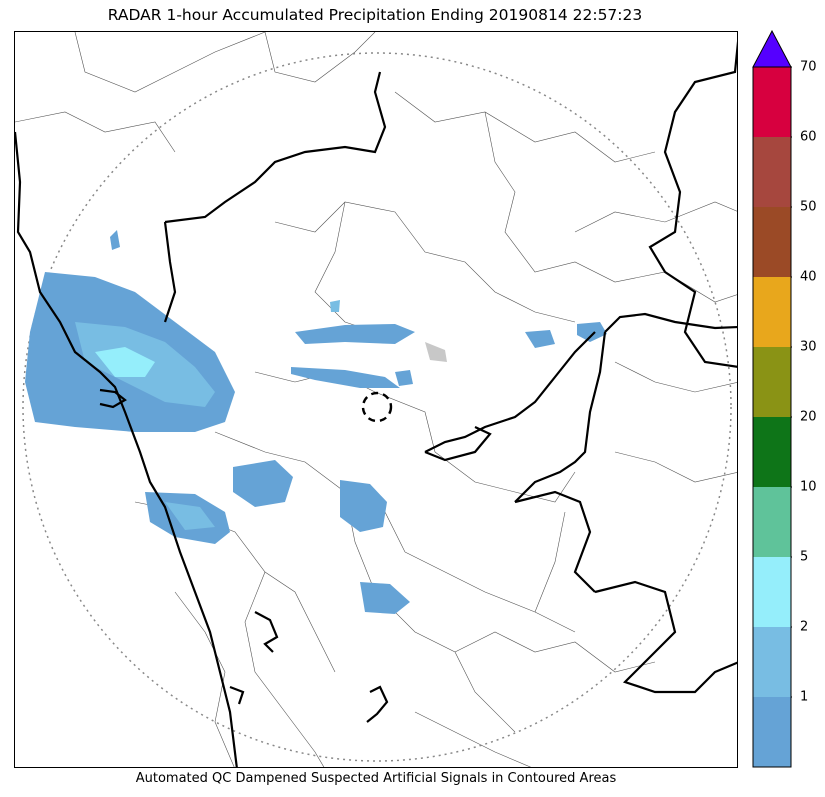  I want to click on colorbar-tick-label: 60, so click(808, 137).